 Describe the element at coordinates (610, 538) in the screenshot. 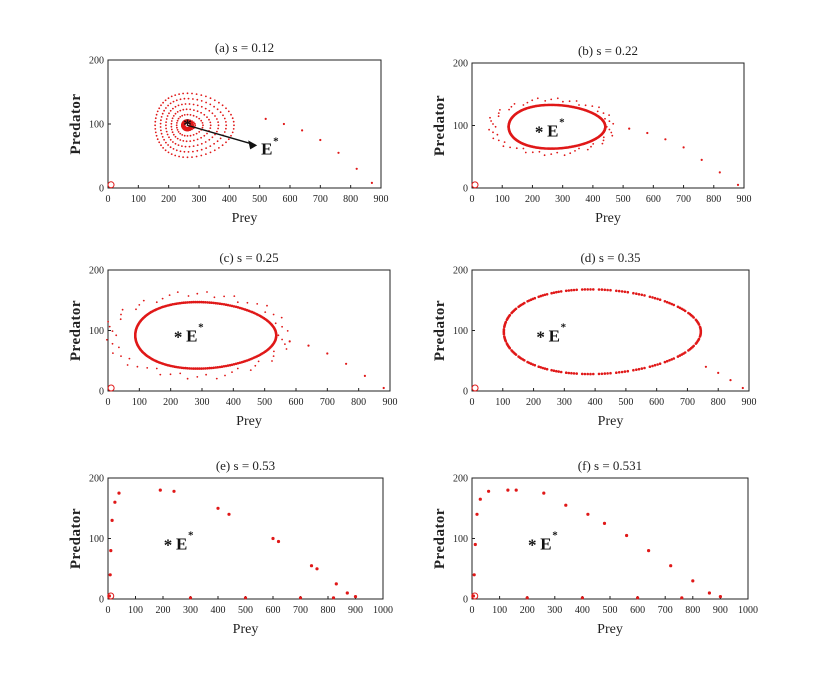

I see `axes-frame` at that location.